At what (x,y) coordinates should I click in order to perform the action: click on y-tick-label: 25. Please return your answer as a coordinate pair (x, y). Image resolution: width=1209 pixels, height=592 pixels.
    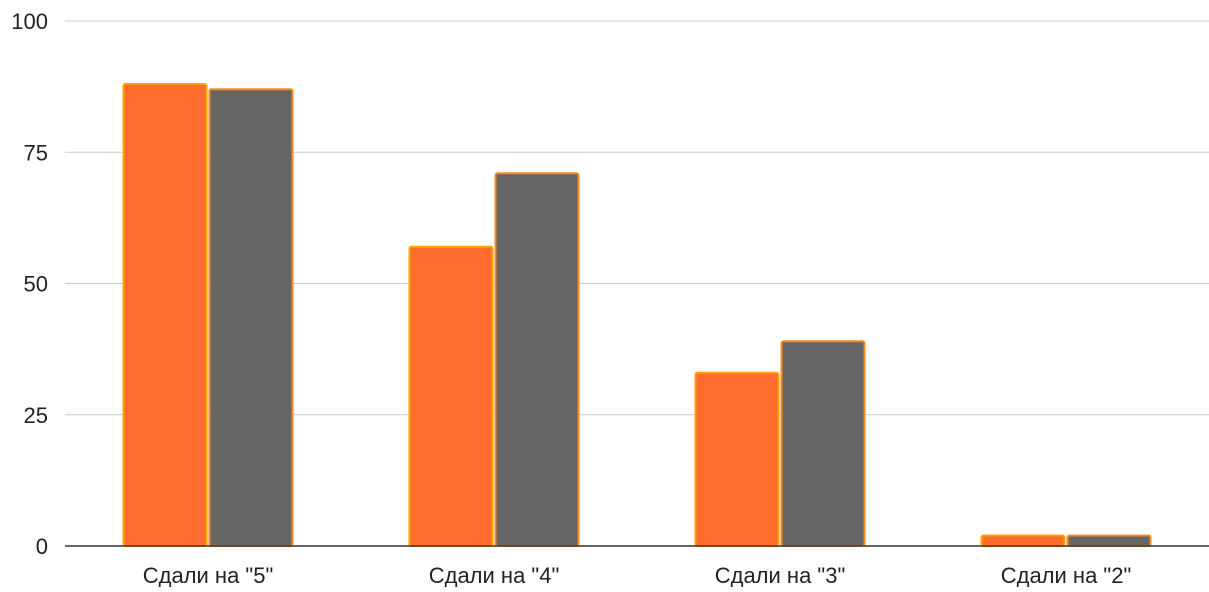
    Looking at the image, I should click on (36, 415).